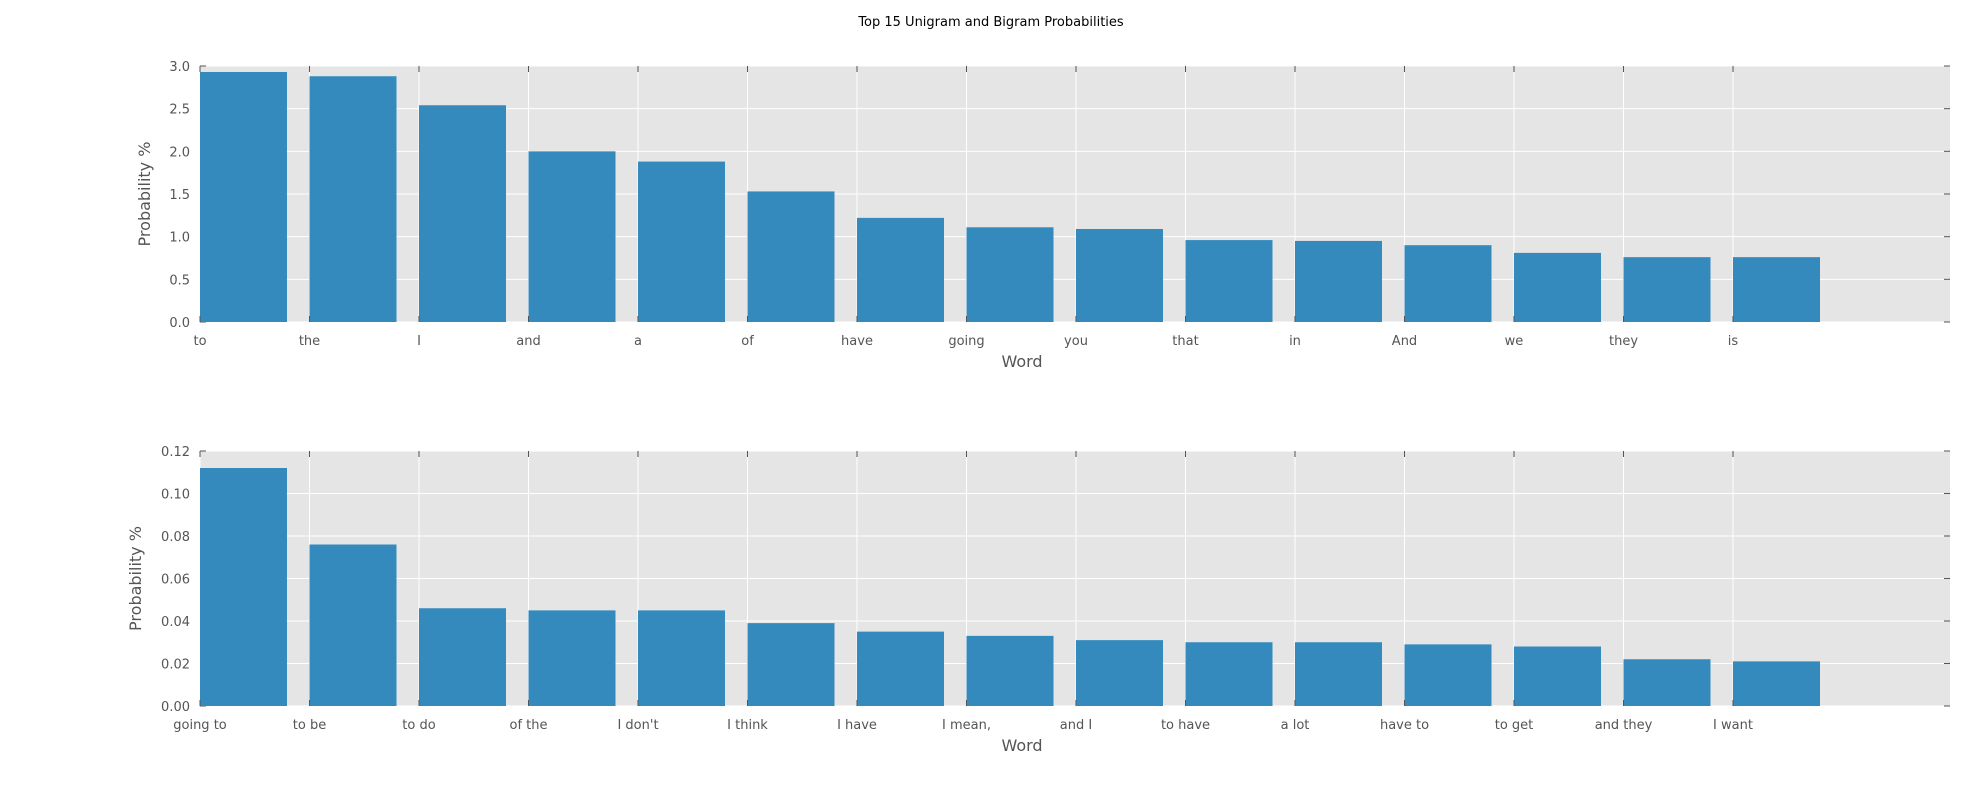  Describe the element at coordinates (1076, 341) in the screenshot. I see `x-tick-label: you` at that location.